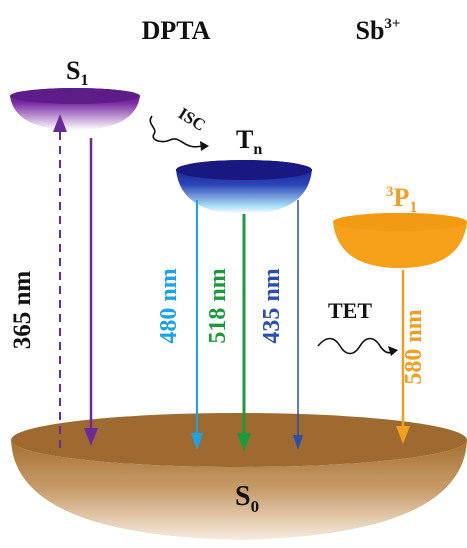 This screenshot has height=548, width=467. What do you see at coordinates (60, 281) in the screenshot?
I see `excitation-arrow` at bounding box center [60, 281].